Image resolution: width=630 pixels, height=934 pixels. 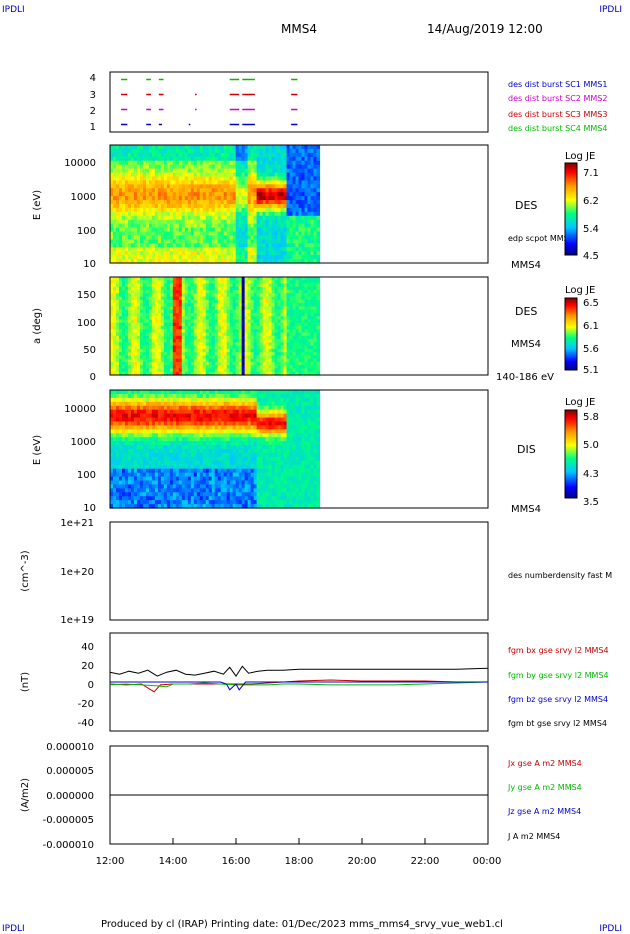 I want to click on des-pitch-side-label: MMS4, so click(x=526, y=344).